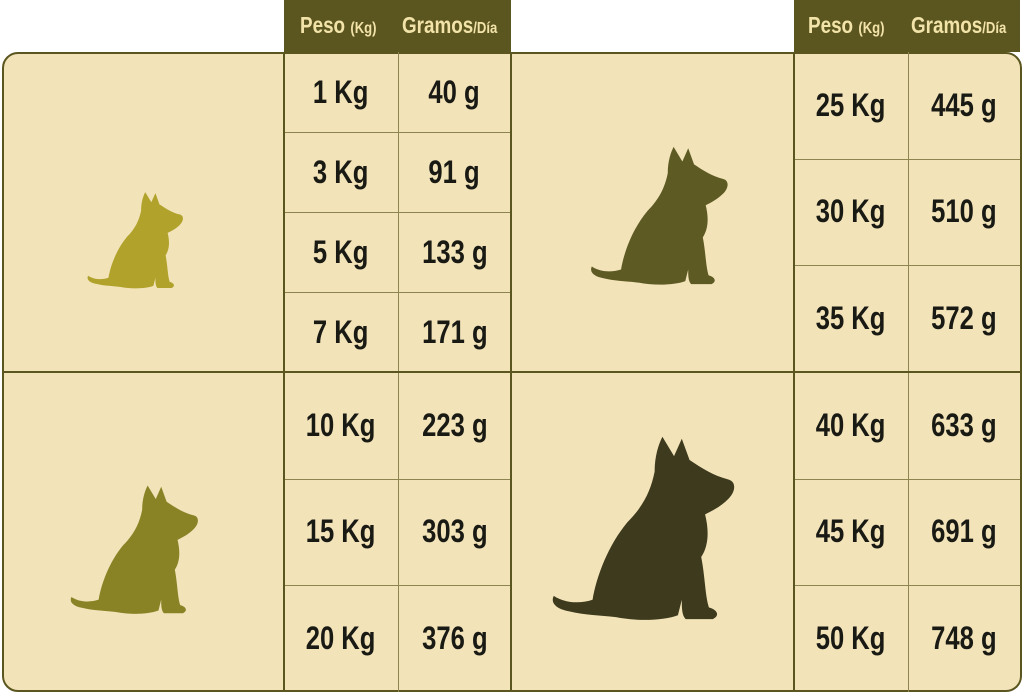 The width and height of the screenshot is (1024, 696). I want to click on peso-cell: 35 Kg, so click(851, 318).